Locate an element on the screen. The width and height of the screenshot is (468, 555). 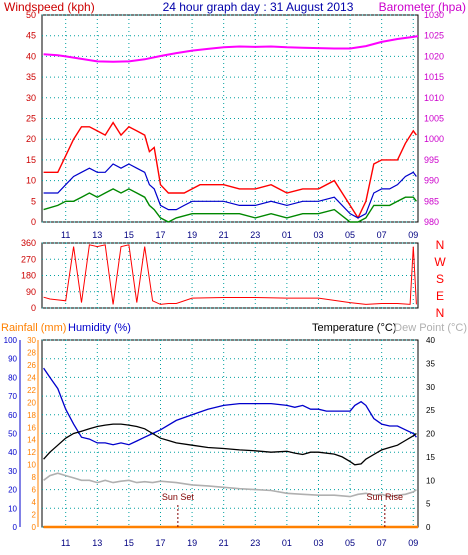
humidity-y-ticks: 0 10 20 30 40 50 60 70 80 90 100 is located at coordinates (11, 434).